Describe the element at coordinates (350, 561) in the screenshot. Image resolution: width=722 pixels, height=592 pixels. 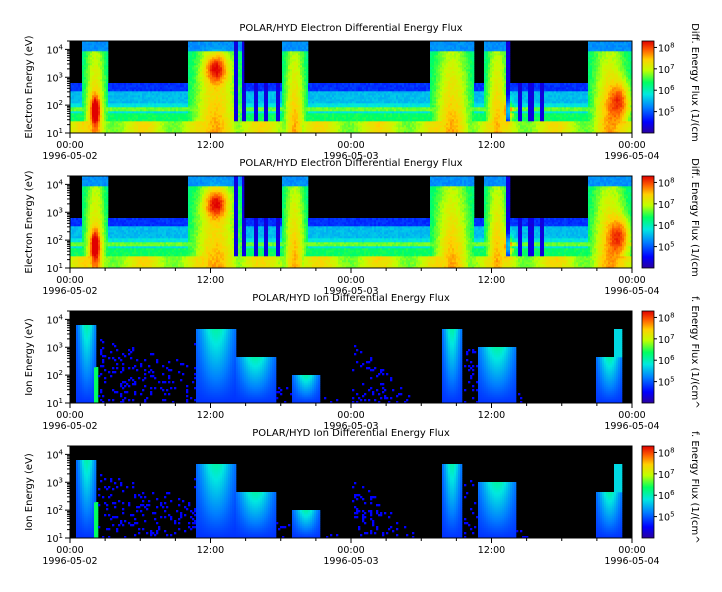
I see `x-tick-date: 1996-05-03` at that location.